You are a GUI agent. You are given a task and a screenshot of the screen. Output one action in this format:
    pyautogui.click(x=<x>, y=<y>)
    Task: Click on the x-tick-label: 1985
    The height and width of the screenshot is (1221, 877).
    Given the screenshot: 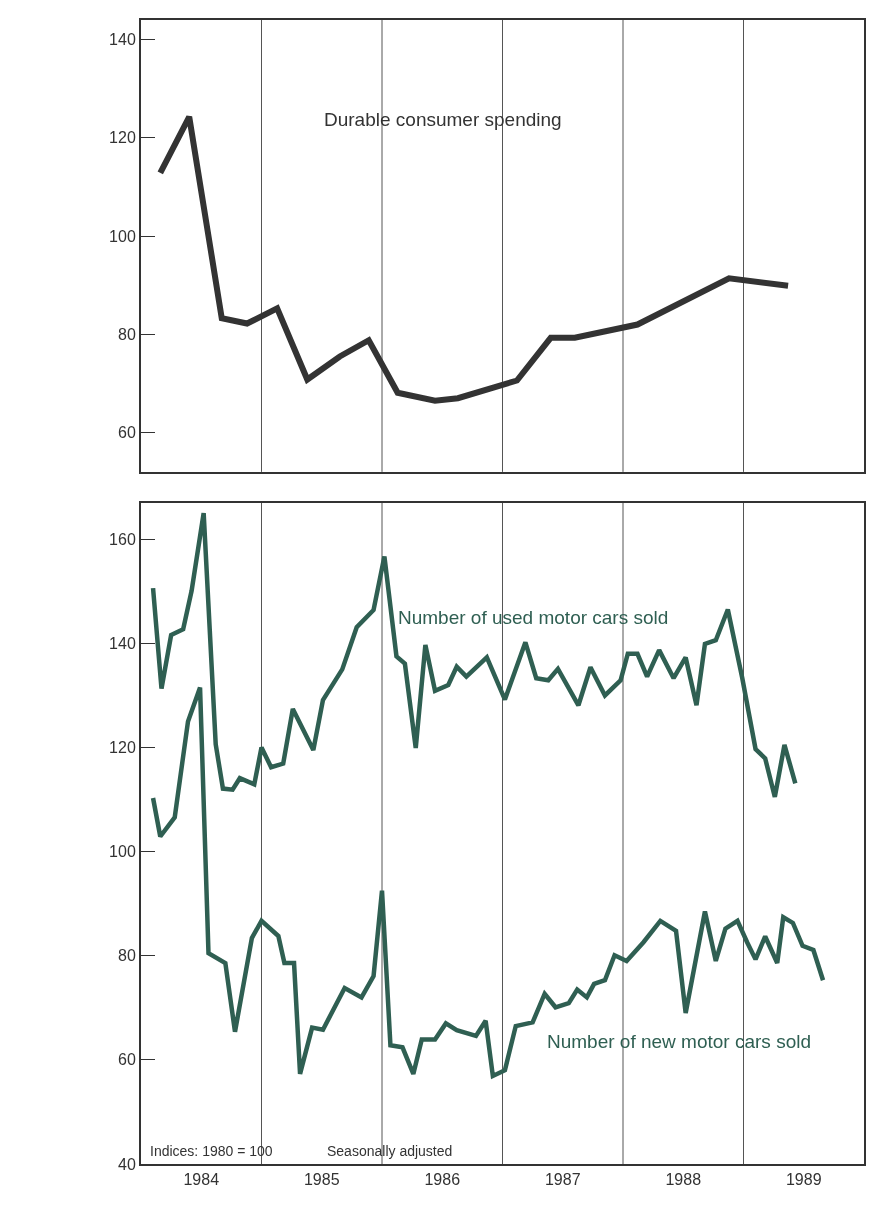 What is the action you would take?
    pyautogui.click(x=321, y=1180)
    